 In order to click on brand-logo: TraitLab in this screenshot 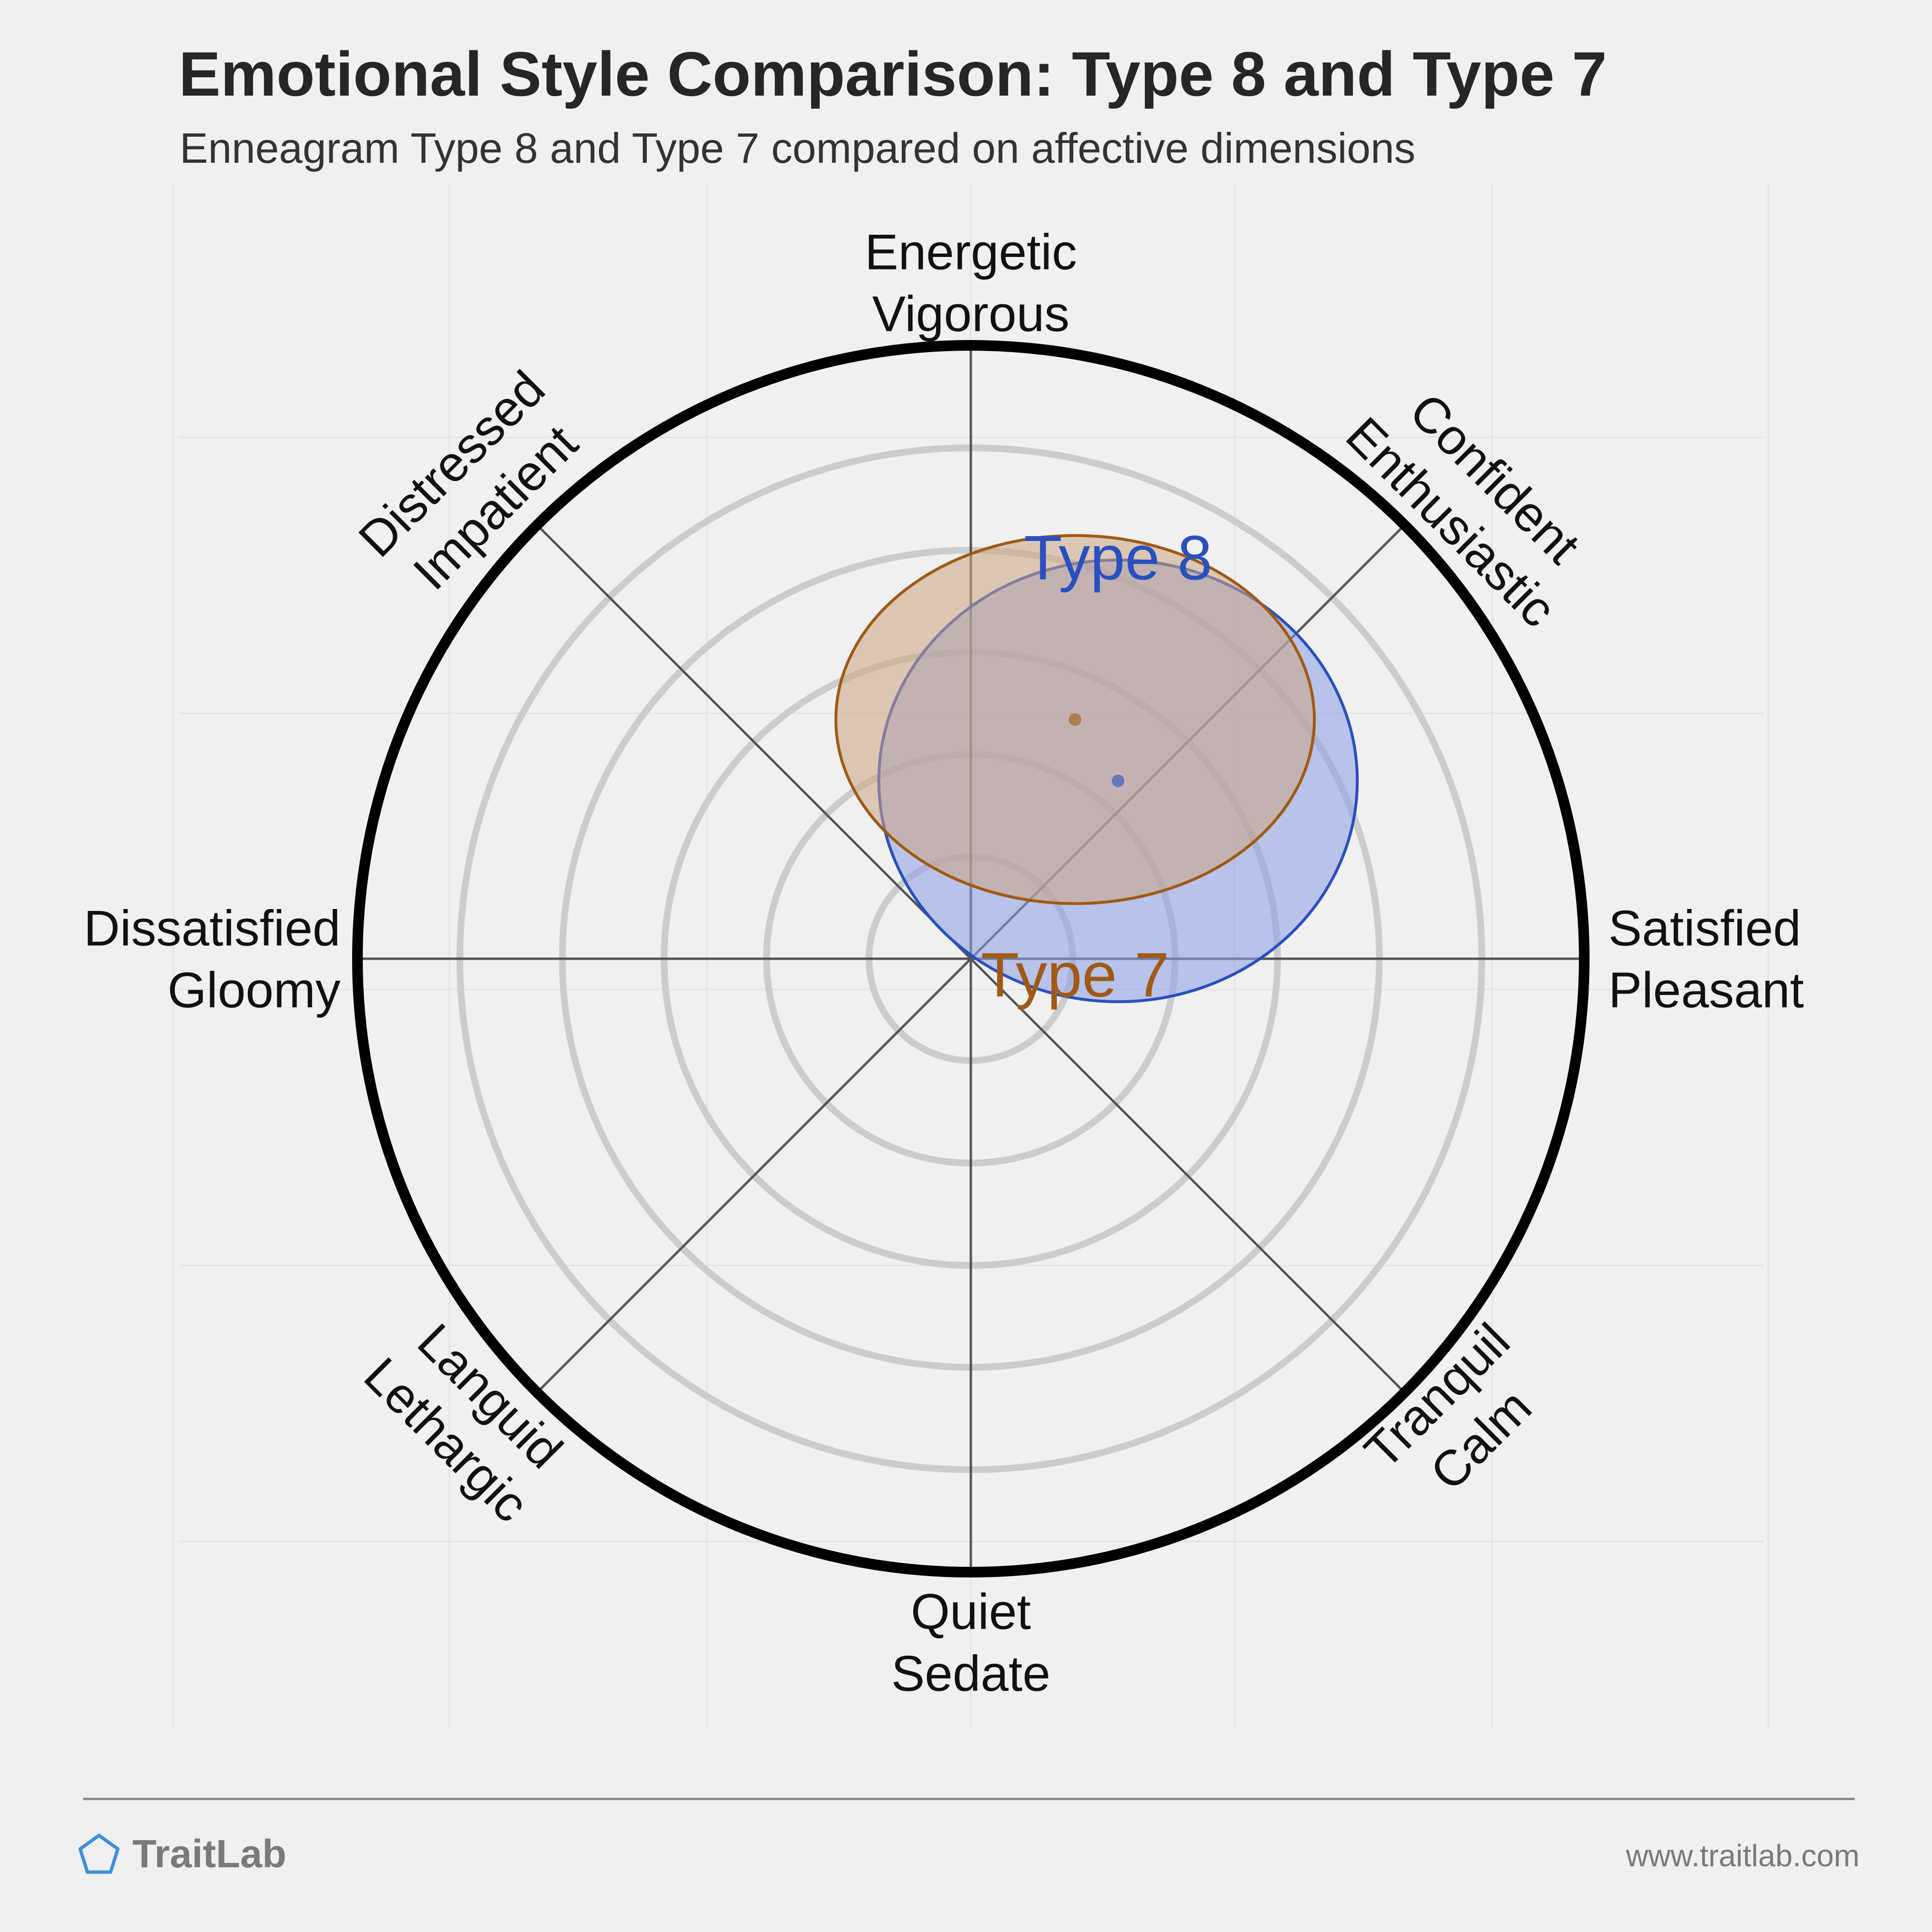, I will do `click(181, 1854)`.